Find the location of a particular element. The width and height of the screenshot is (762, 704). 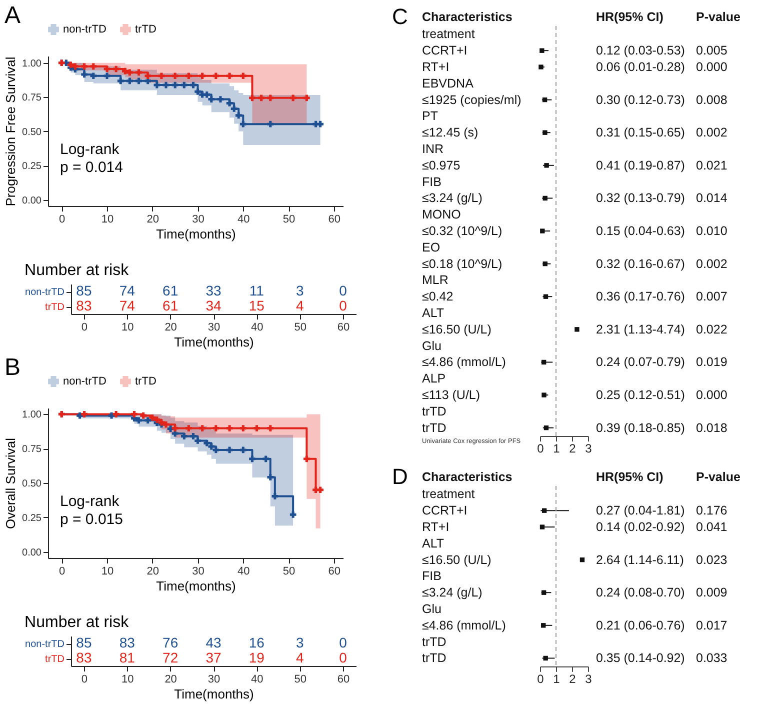

data-label: 0.21 (0.06-0.76) is located at coordinates (640, 625).